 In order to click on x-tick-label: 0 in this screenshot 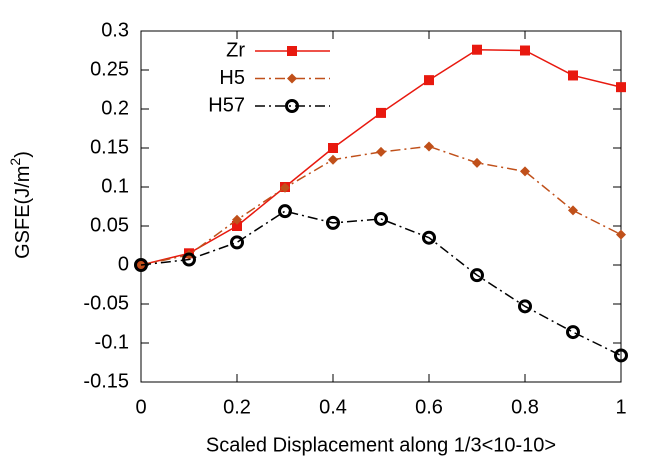, I will do `click(140, 407)`.